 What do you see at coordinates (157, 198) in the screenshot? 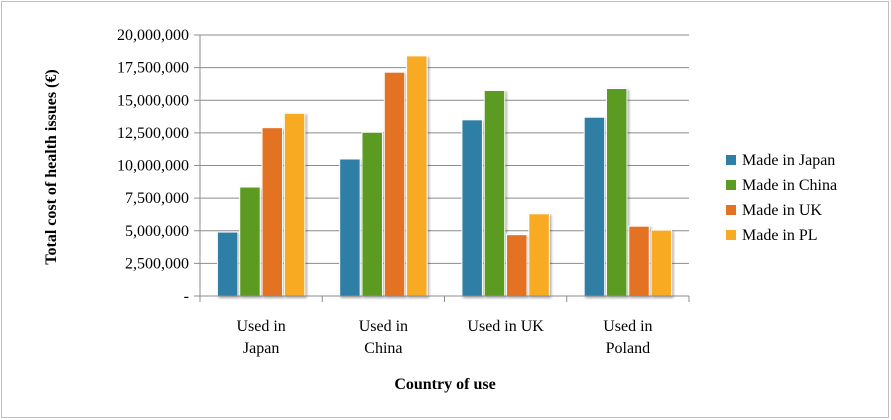
I see `y-tick-label: 7,500,000` at bounding box center [157, 198].